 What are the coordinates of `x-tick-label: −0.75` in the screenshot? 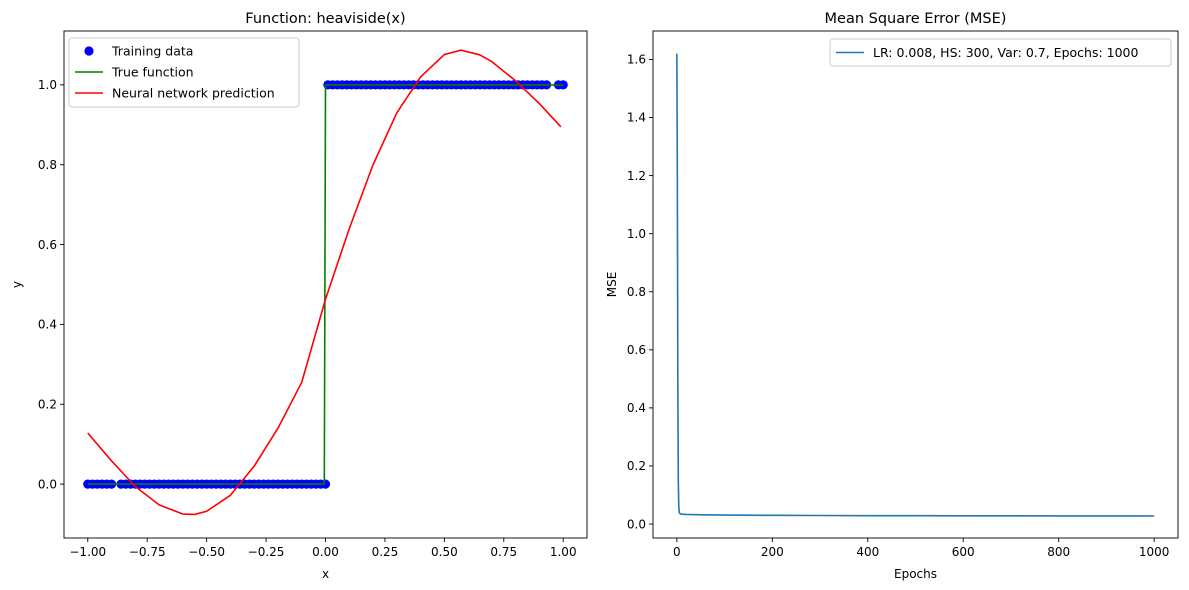 It's located at (147, 552).